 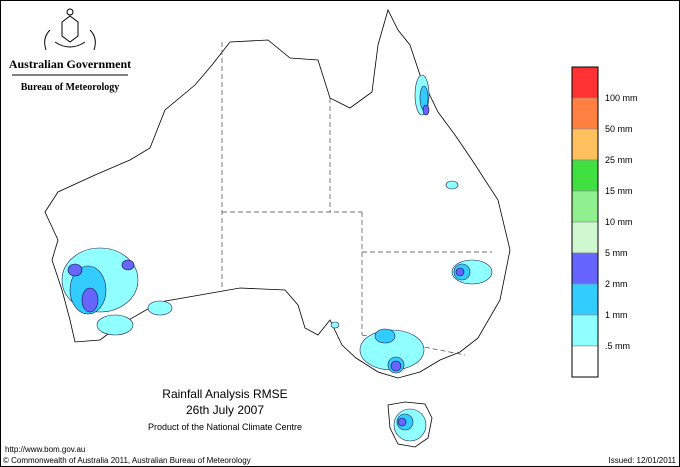 What do you see at coordinates (70, 29) in the screenshot?
I see `crest` at bounding box center [70, 29].